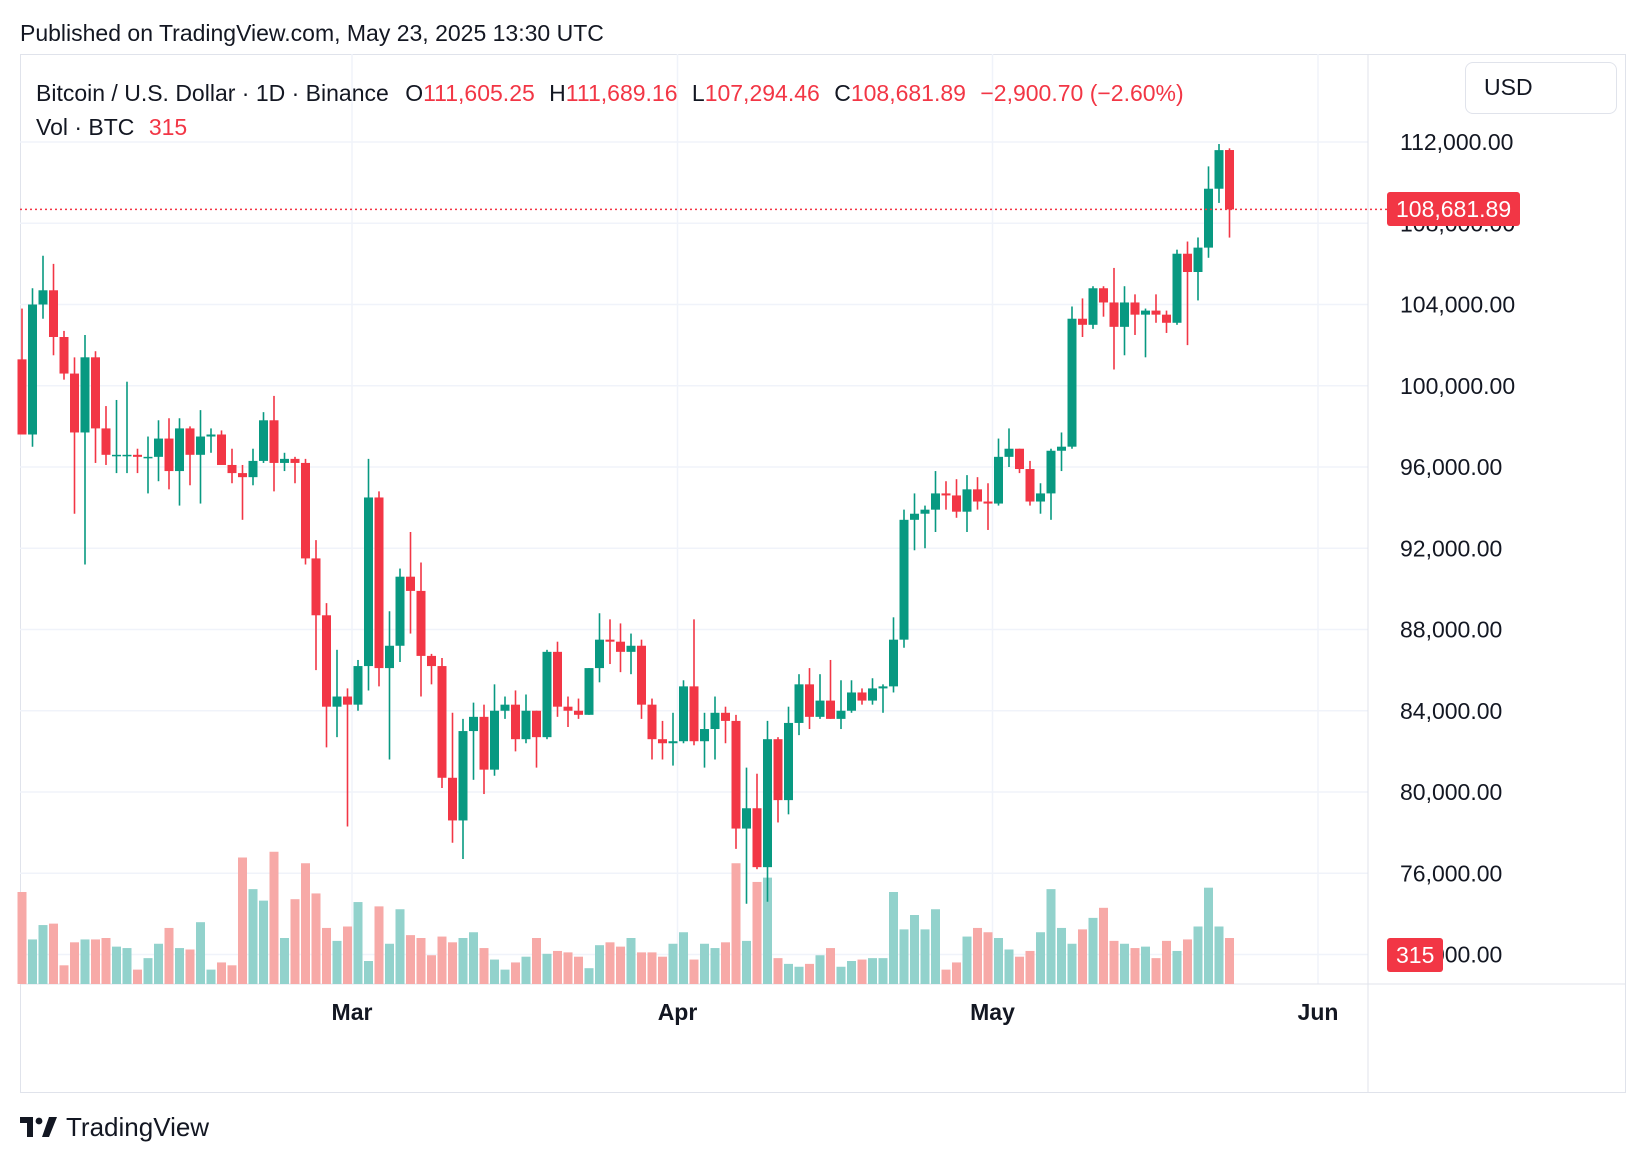 The image size is (1644, 1158). Describe the element at coordinates (38, 1126) in the screenshot. I see `tradingview-logo-icon` at that location.